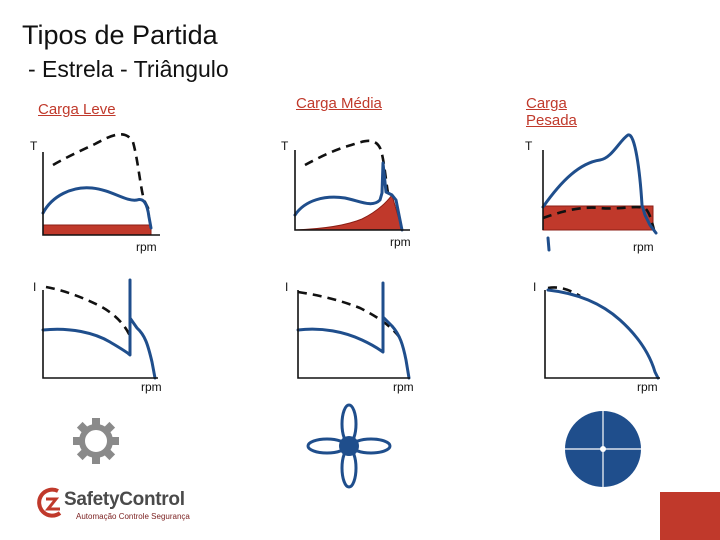  I want to click on slide-subtitle: - Estrela - Triângulo, so click(128, 69).